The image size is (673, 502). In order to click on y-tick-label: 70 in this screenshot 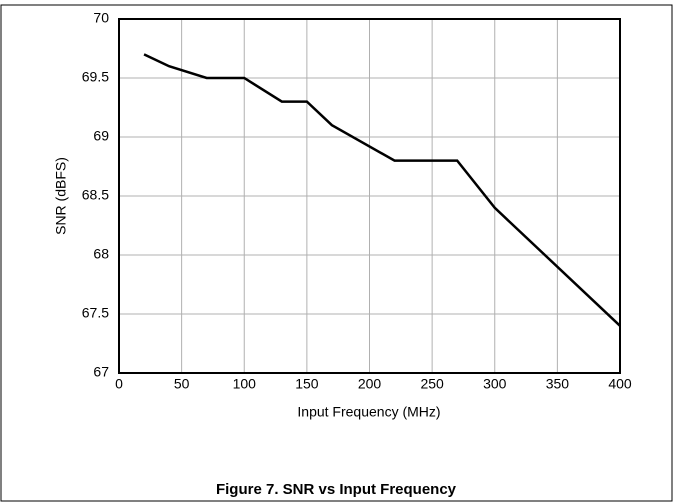, I will do `click(101, 18)`.